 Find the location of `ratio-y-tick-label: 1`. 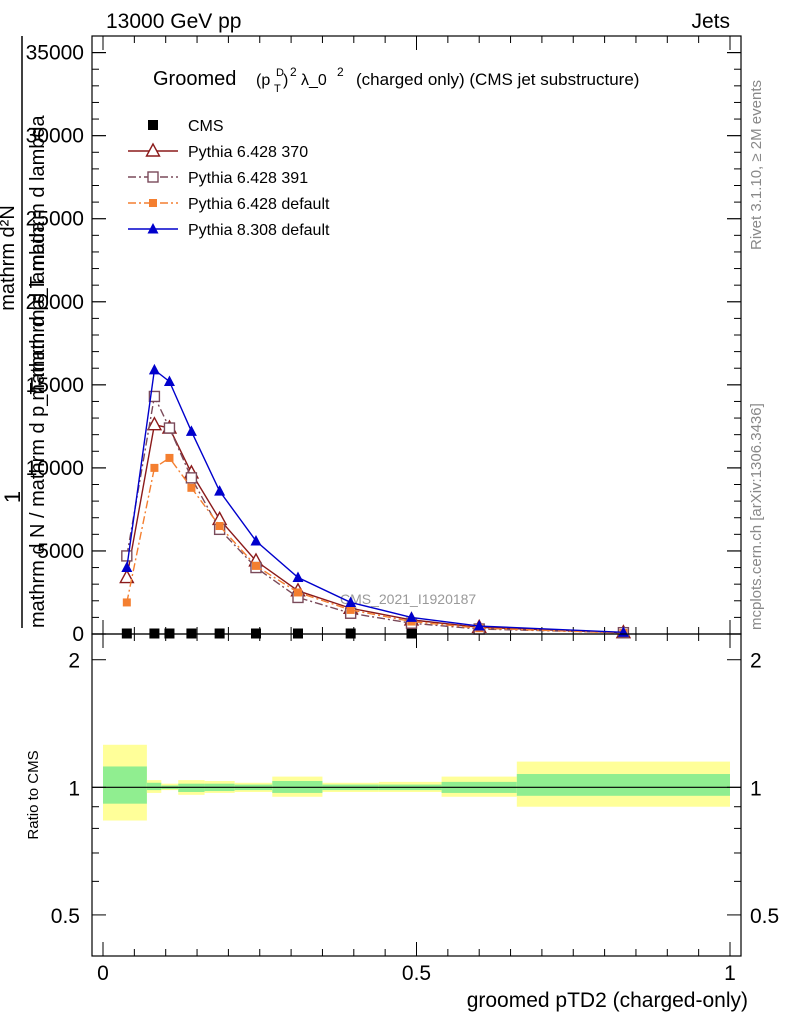

ratio-y-tick-label: 1 is located at coordinates (74, 788).